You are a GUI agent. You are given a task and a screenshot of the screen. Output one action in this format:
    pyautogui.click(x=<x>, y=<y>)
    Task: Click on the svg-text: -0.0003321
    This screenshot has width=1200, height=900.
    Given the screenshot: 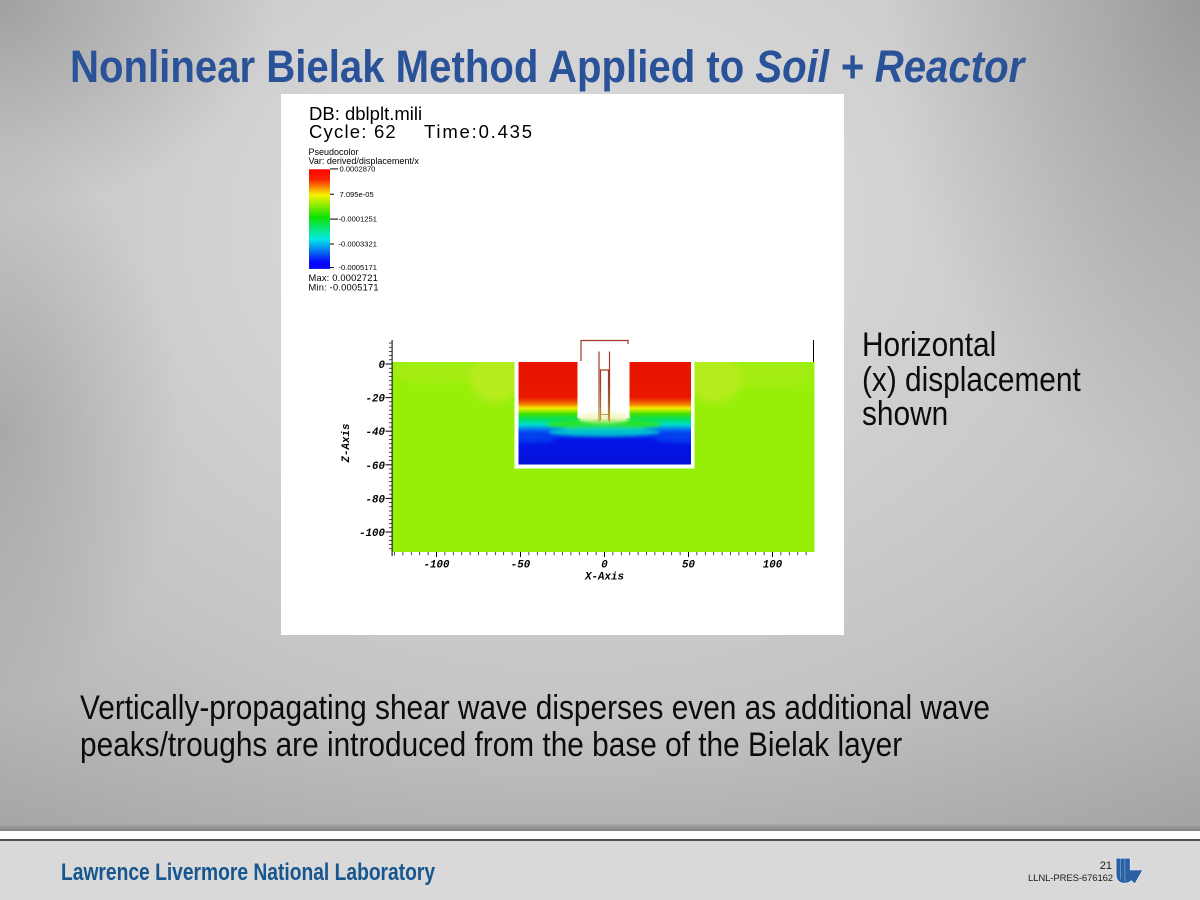 What is the action you would take?
    pyautogui.click(x=358, y=244)
    